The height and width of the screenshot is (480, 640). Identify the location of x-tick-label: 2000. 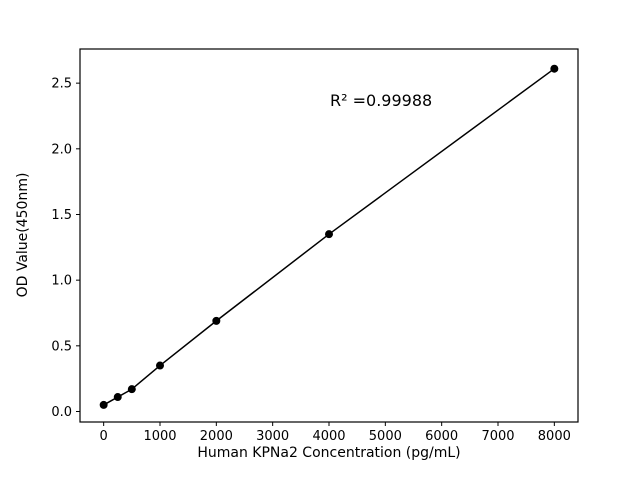
(216, 436).